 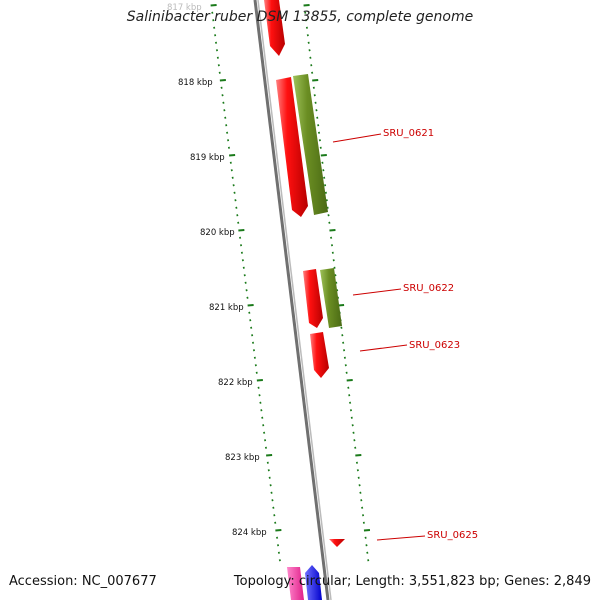 I want to click on gene-arrow-top, so click(x=274, y=28).